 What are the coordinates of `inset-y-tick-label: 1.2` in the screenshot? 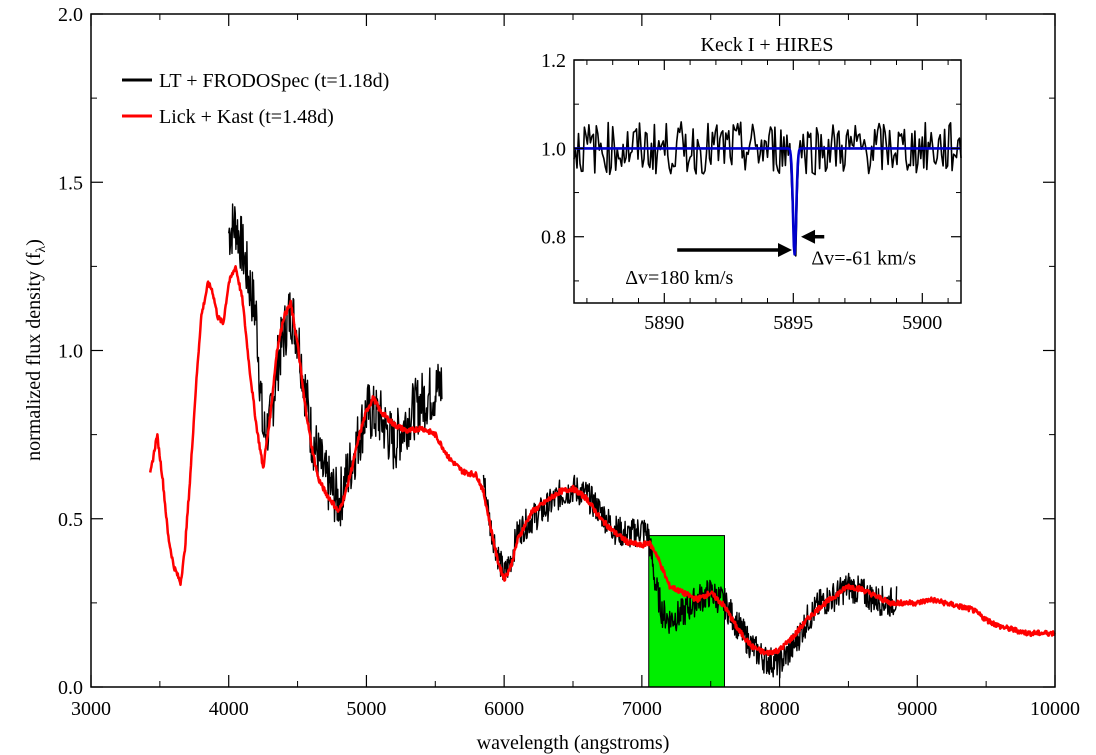 It's located at (553, 61).